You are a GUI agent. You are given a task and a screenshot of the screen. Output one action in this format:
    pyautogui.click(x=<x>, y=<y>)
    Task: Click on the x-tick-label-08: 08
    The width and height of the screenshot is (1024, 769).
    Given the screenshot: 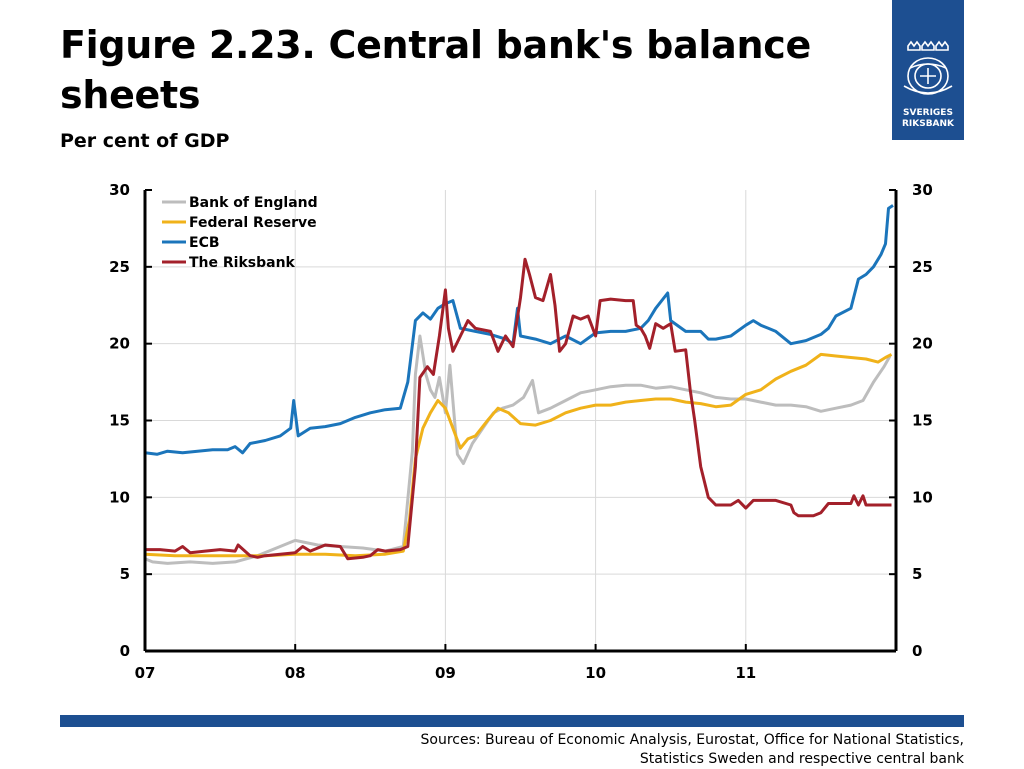 What is the action you would take?
    pyautogui.click(x=295, y=673)
    